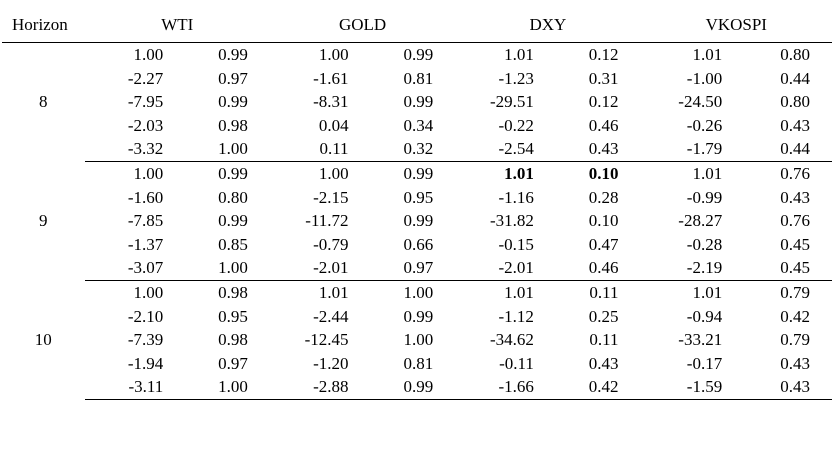 The image size is (836, 456). I want to click on table-cell: -2.27, so click(145, 78).